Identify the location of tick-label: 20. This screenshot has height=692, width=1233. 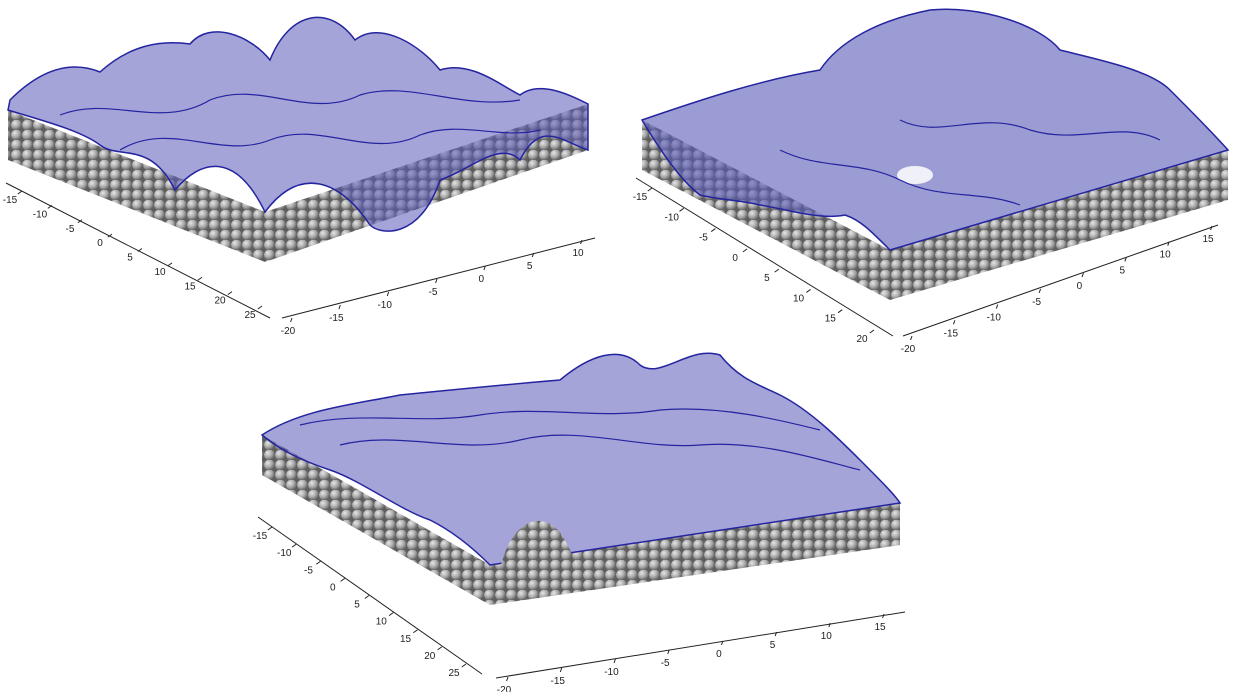
(862, 339).